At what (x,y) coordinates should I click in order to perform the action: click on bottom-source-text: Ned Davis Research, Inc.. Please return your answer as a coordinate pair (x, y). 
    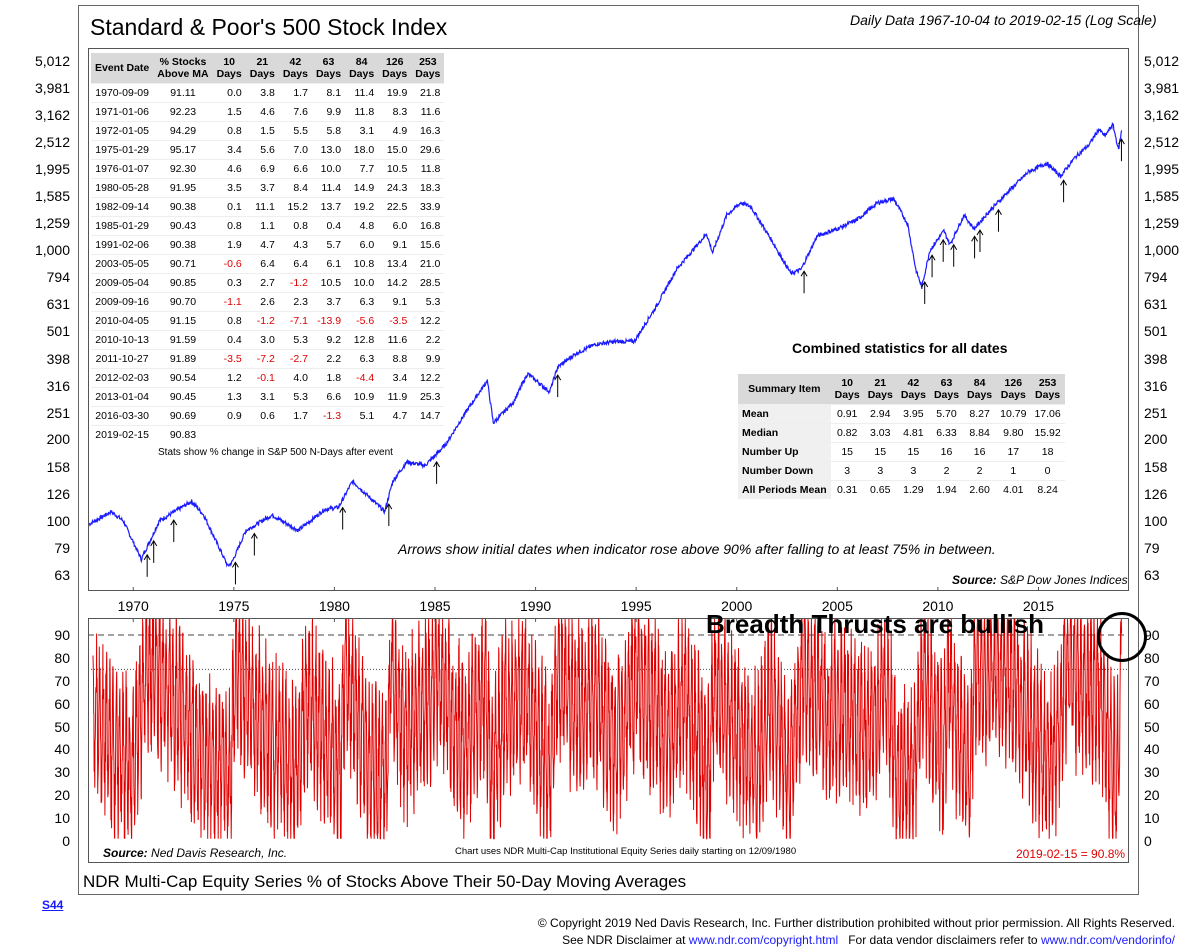
    Looking at the image, I should click on (219, 853).